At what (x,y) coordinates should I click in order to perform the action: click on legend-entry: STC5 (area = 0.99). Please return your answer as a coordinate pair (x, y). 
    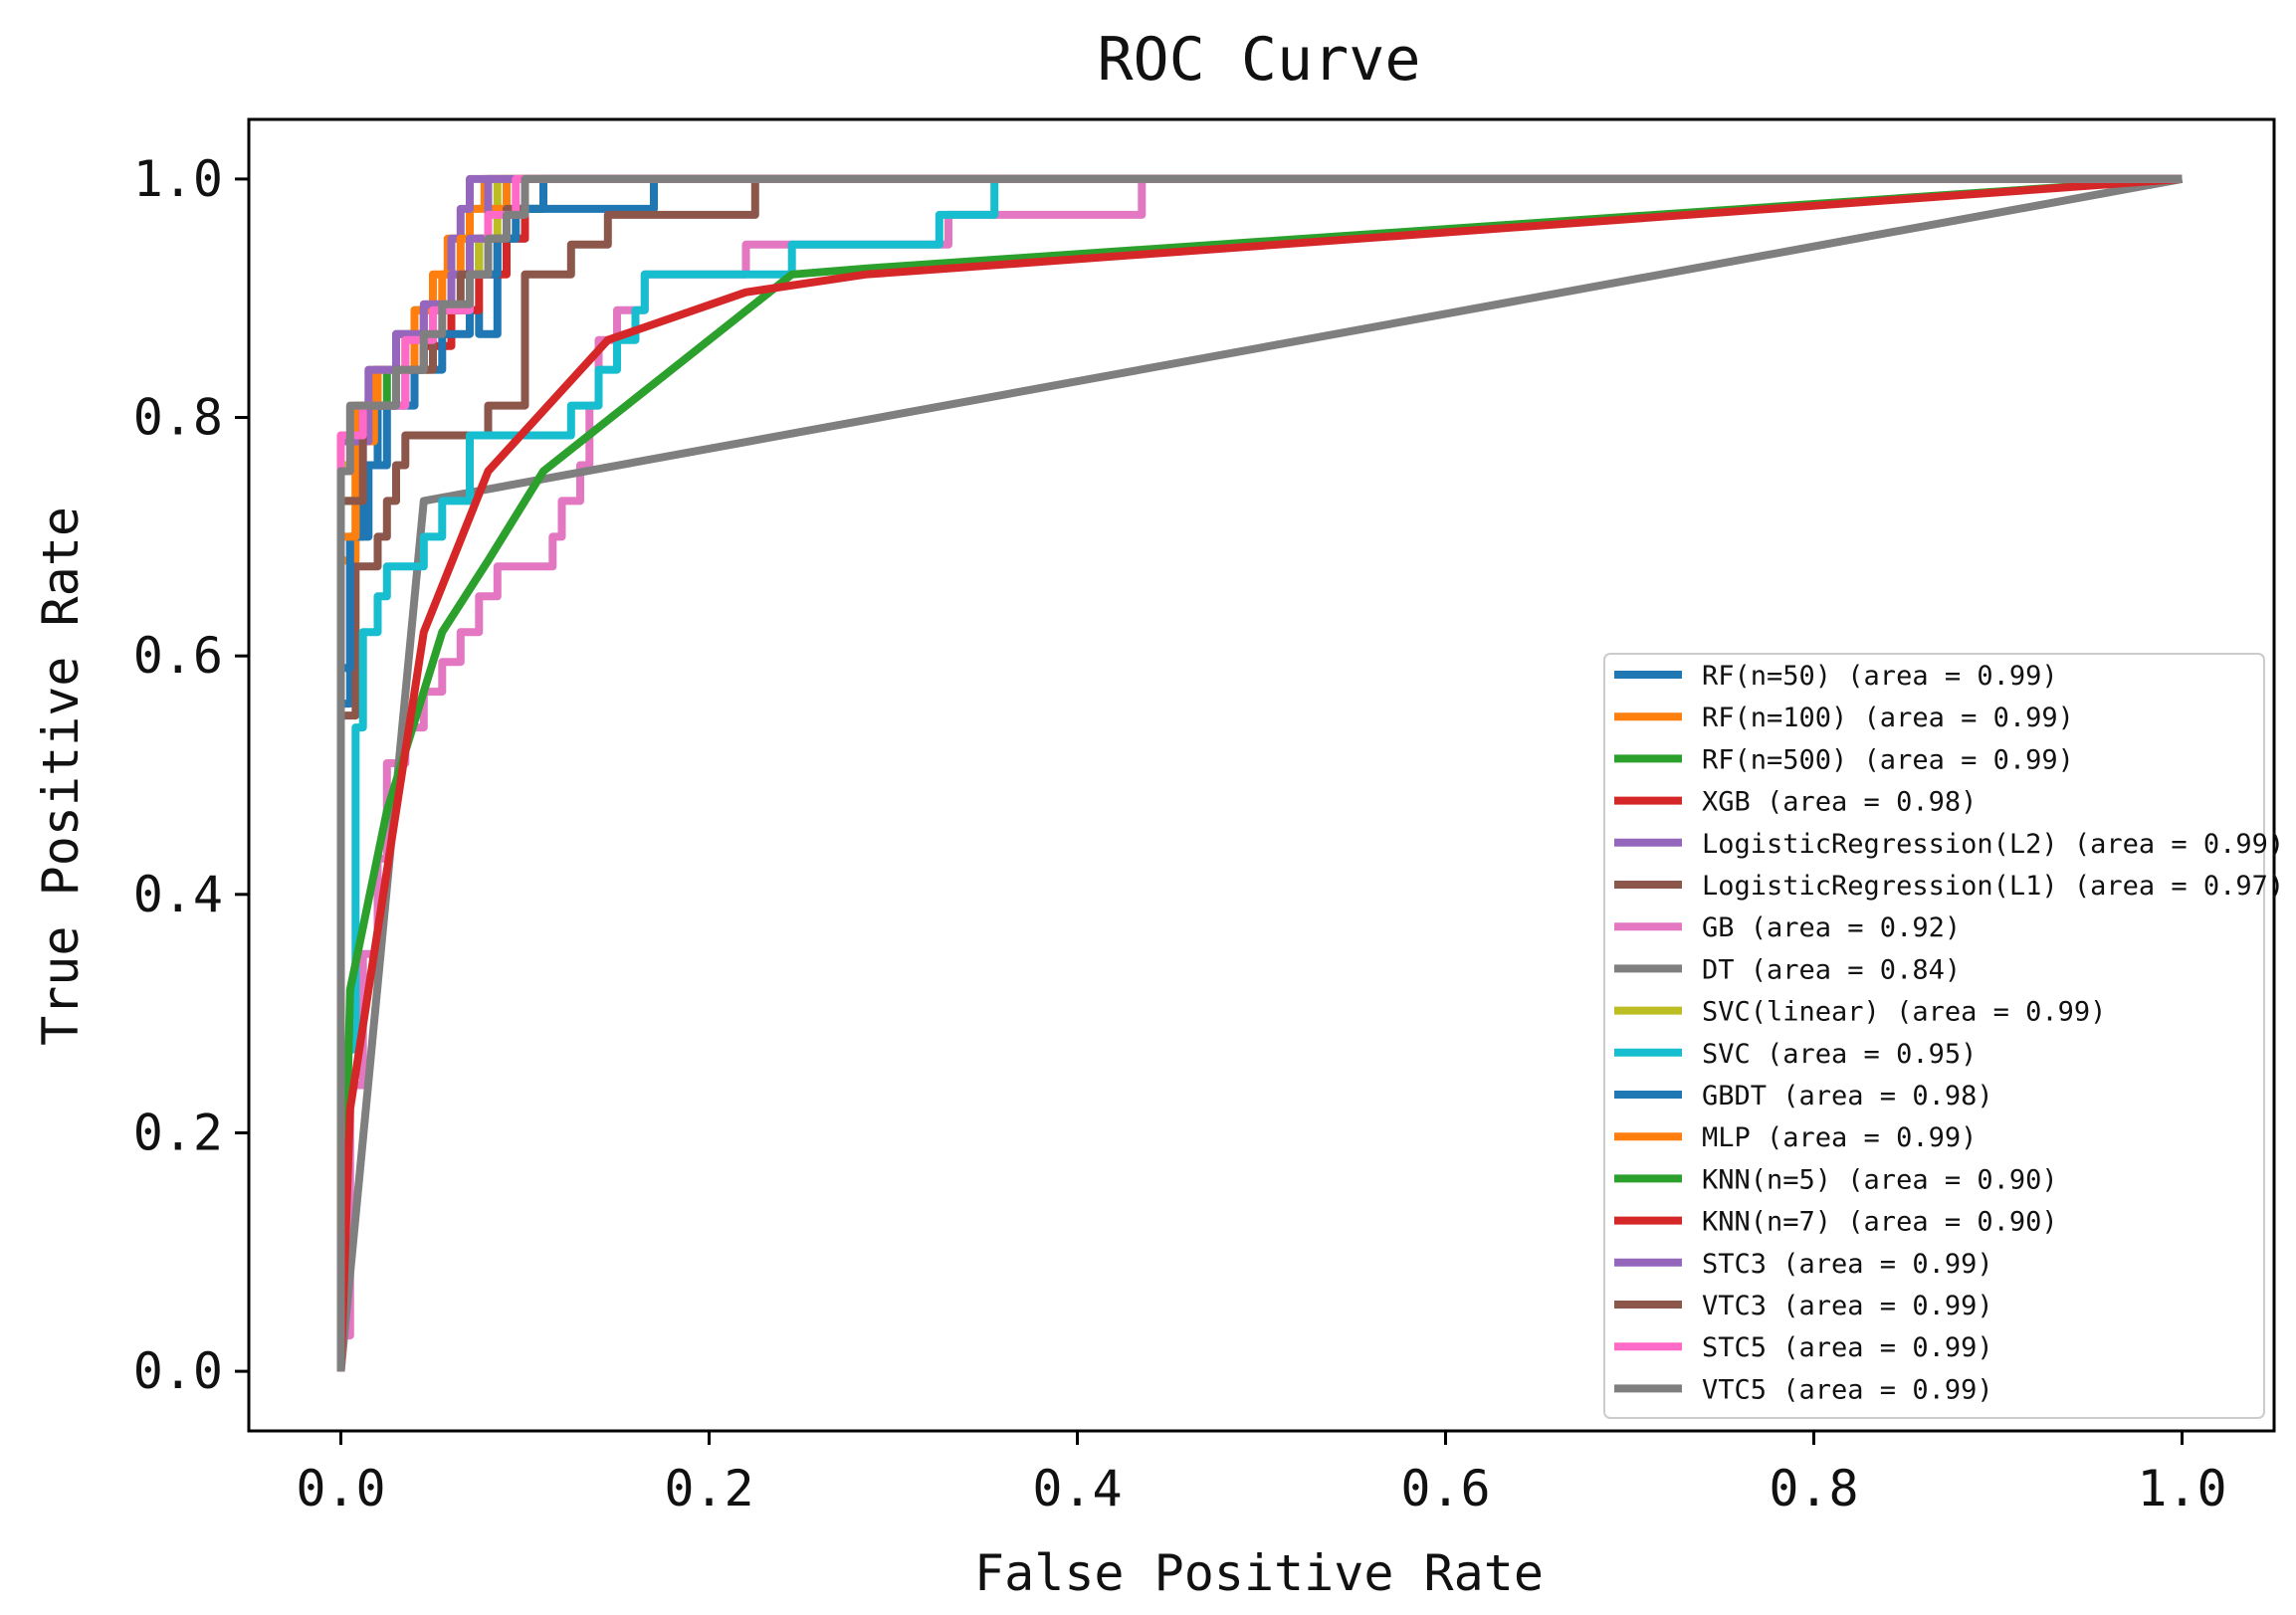
    Looking at the image, I should click on (1803, 1347).